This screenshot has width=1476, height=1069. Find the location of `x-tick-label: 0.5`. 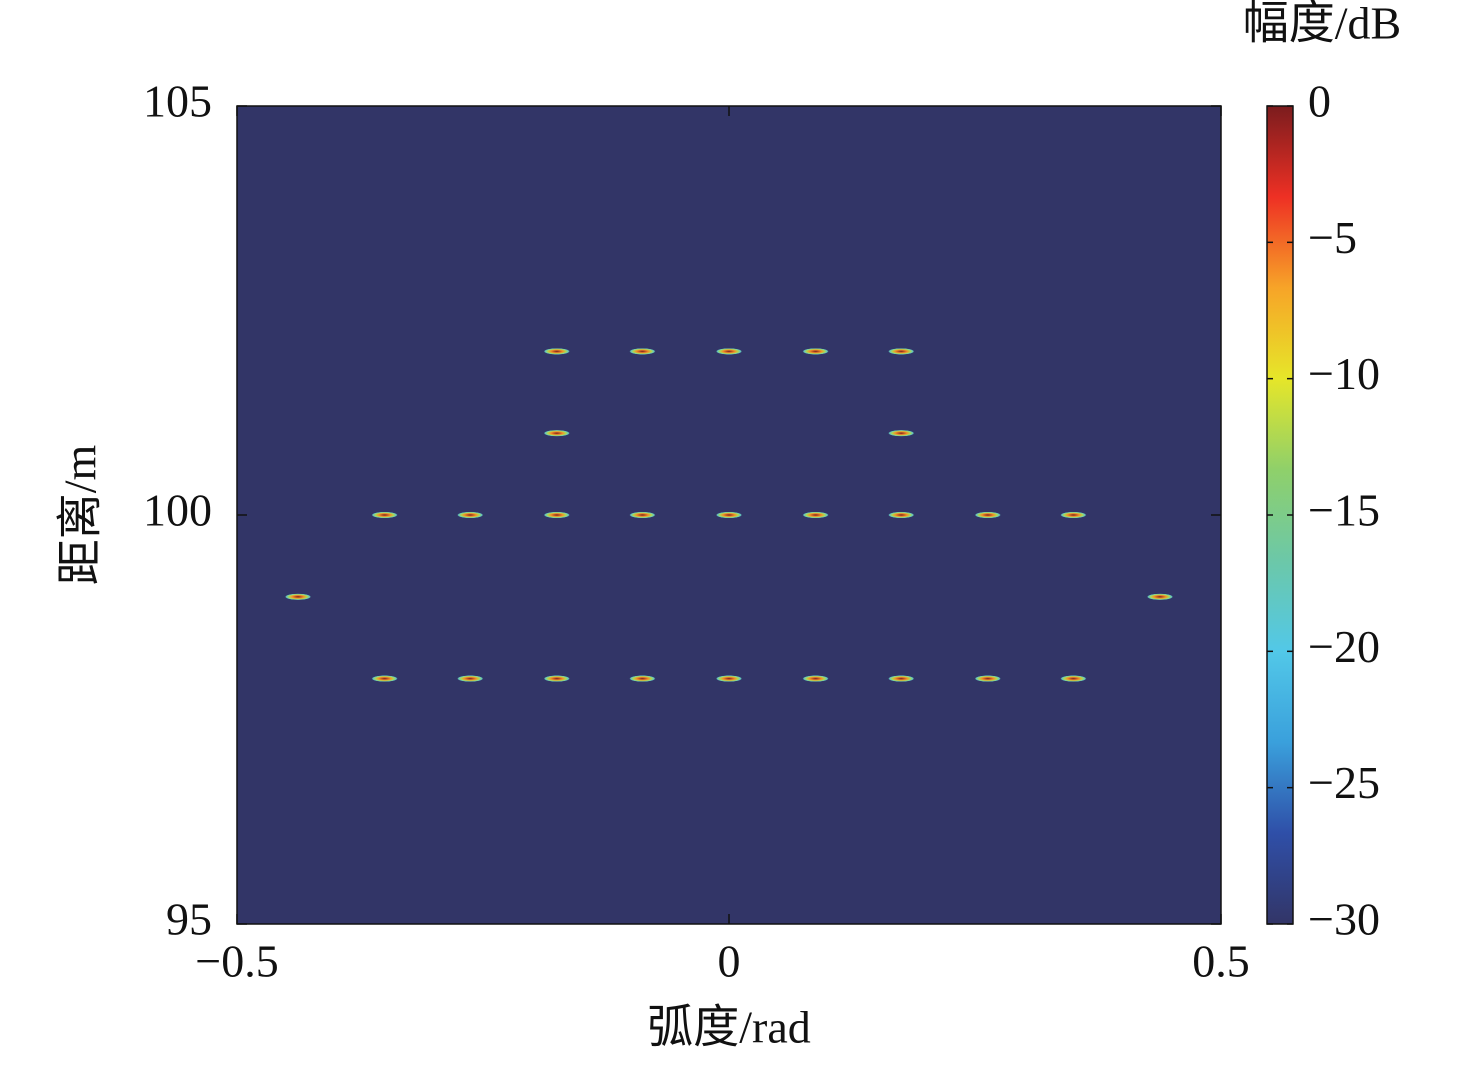

x-tick-label: 0.5 is located at coordinates (1221, 961).